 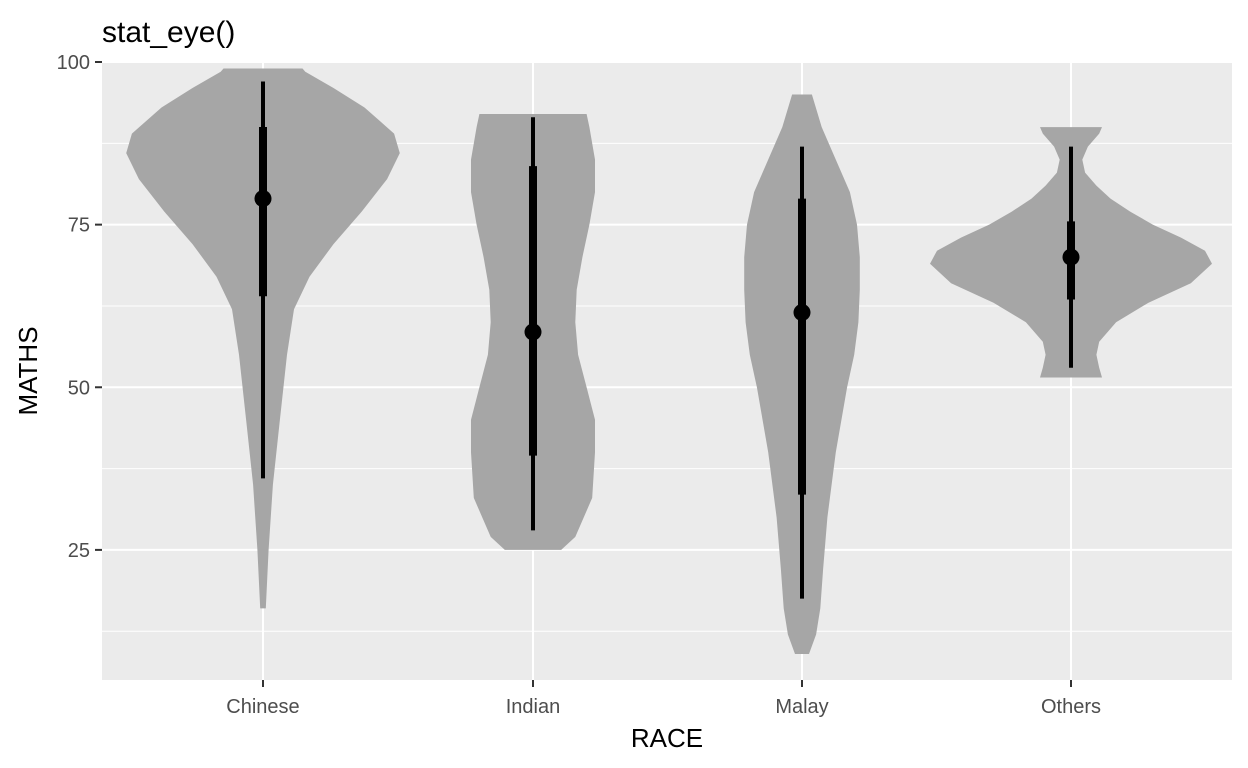 I want to click on median-point-others, so click(x=1071, y=257).